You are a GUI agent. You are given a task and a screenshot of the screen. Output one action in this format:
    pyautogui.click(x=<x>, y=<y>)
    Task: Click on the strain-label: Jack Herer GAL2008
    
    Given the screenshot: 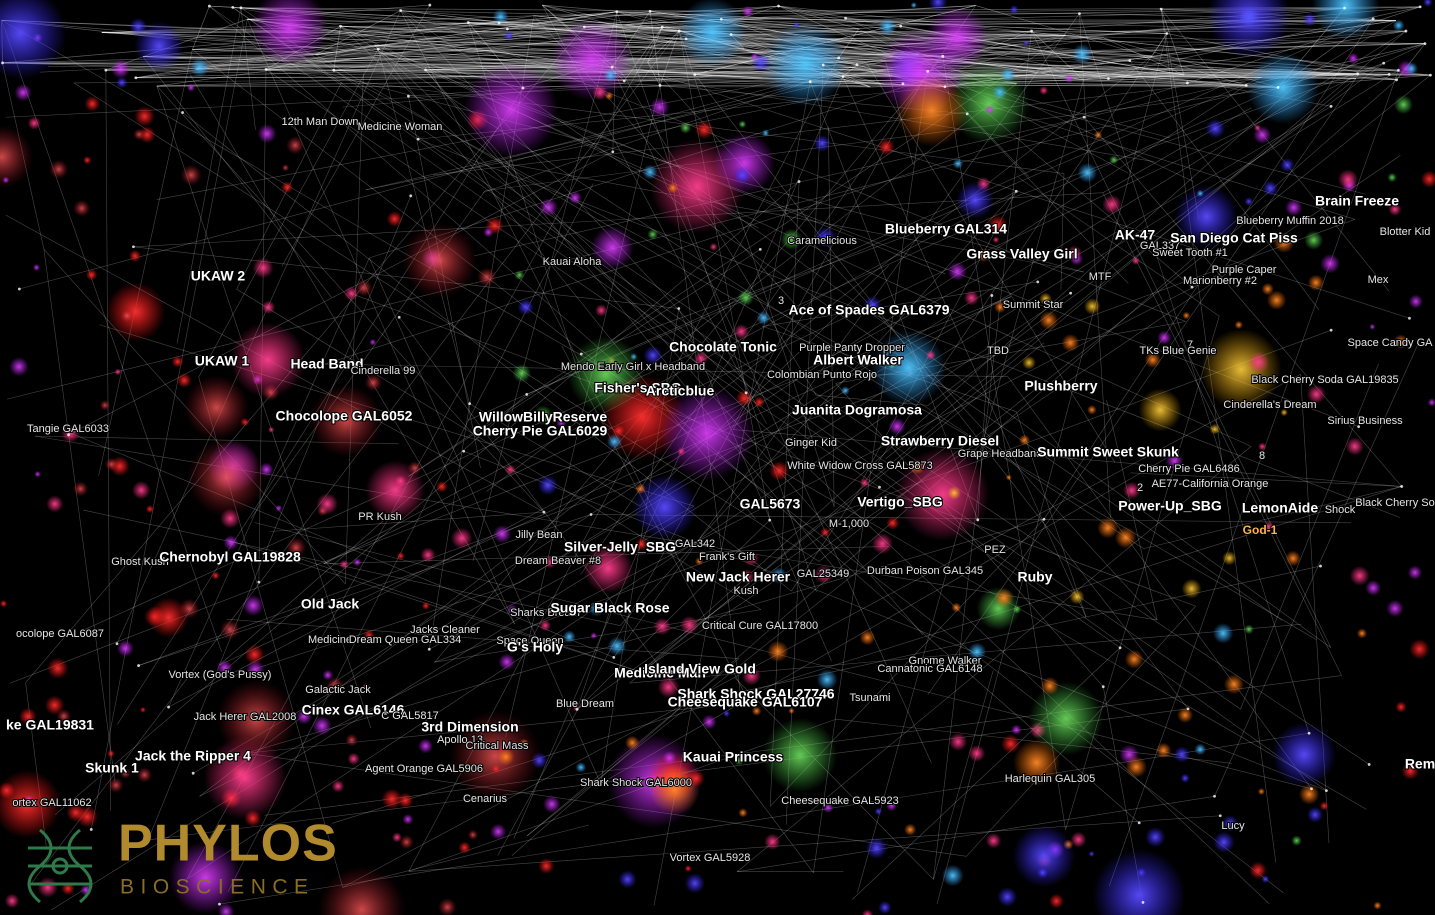 What is the action you would take?
    pyautogui.click(x=245, y=717)
    